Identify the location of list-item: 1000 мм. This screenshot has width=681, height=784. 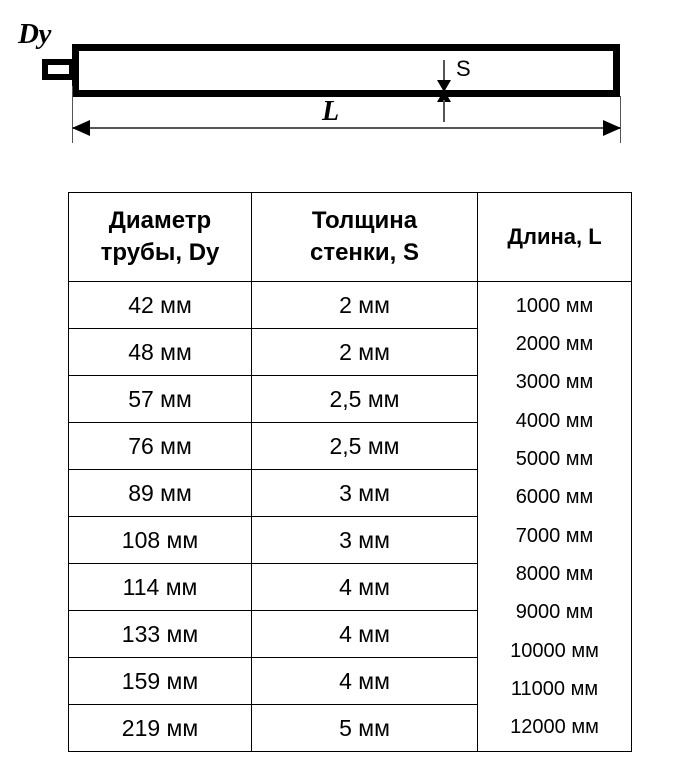
(554, 305).